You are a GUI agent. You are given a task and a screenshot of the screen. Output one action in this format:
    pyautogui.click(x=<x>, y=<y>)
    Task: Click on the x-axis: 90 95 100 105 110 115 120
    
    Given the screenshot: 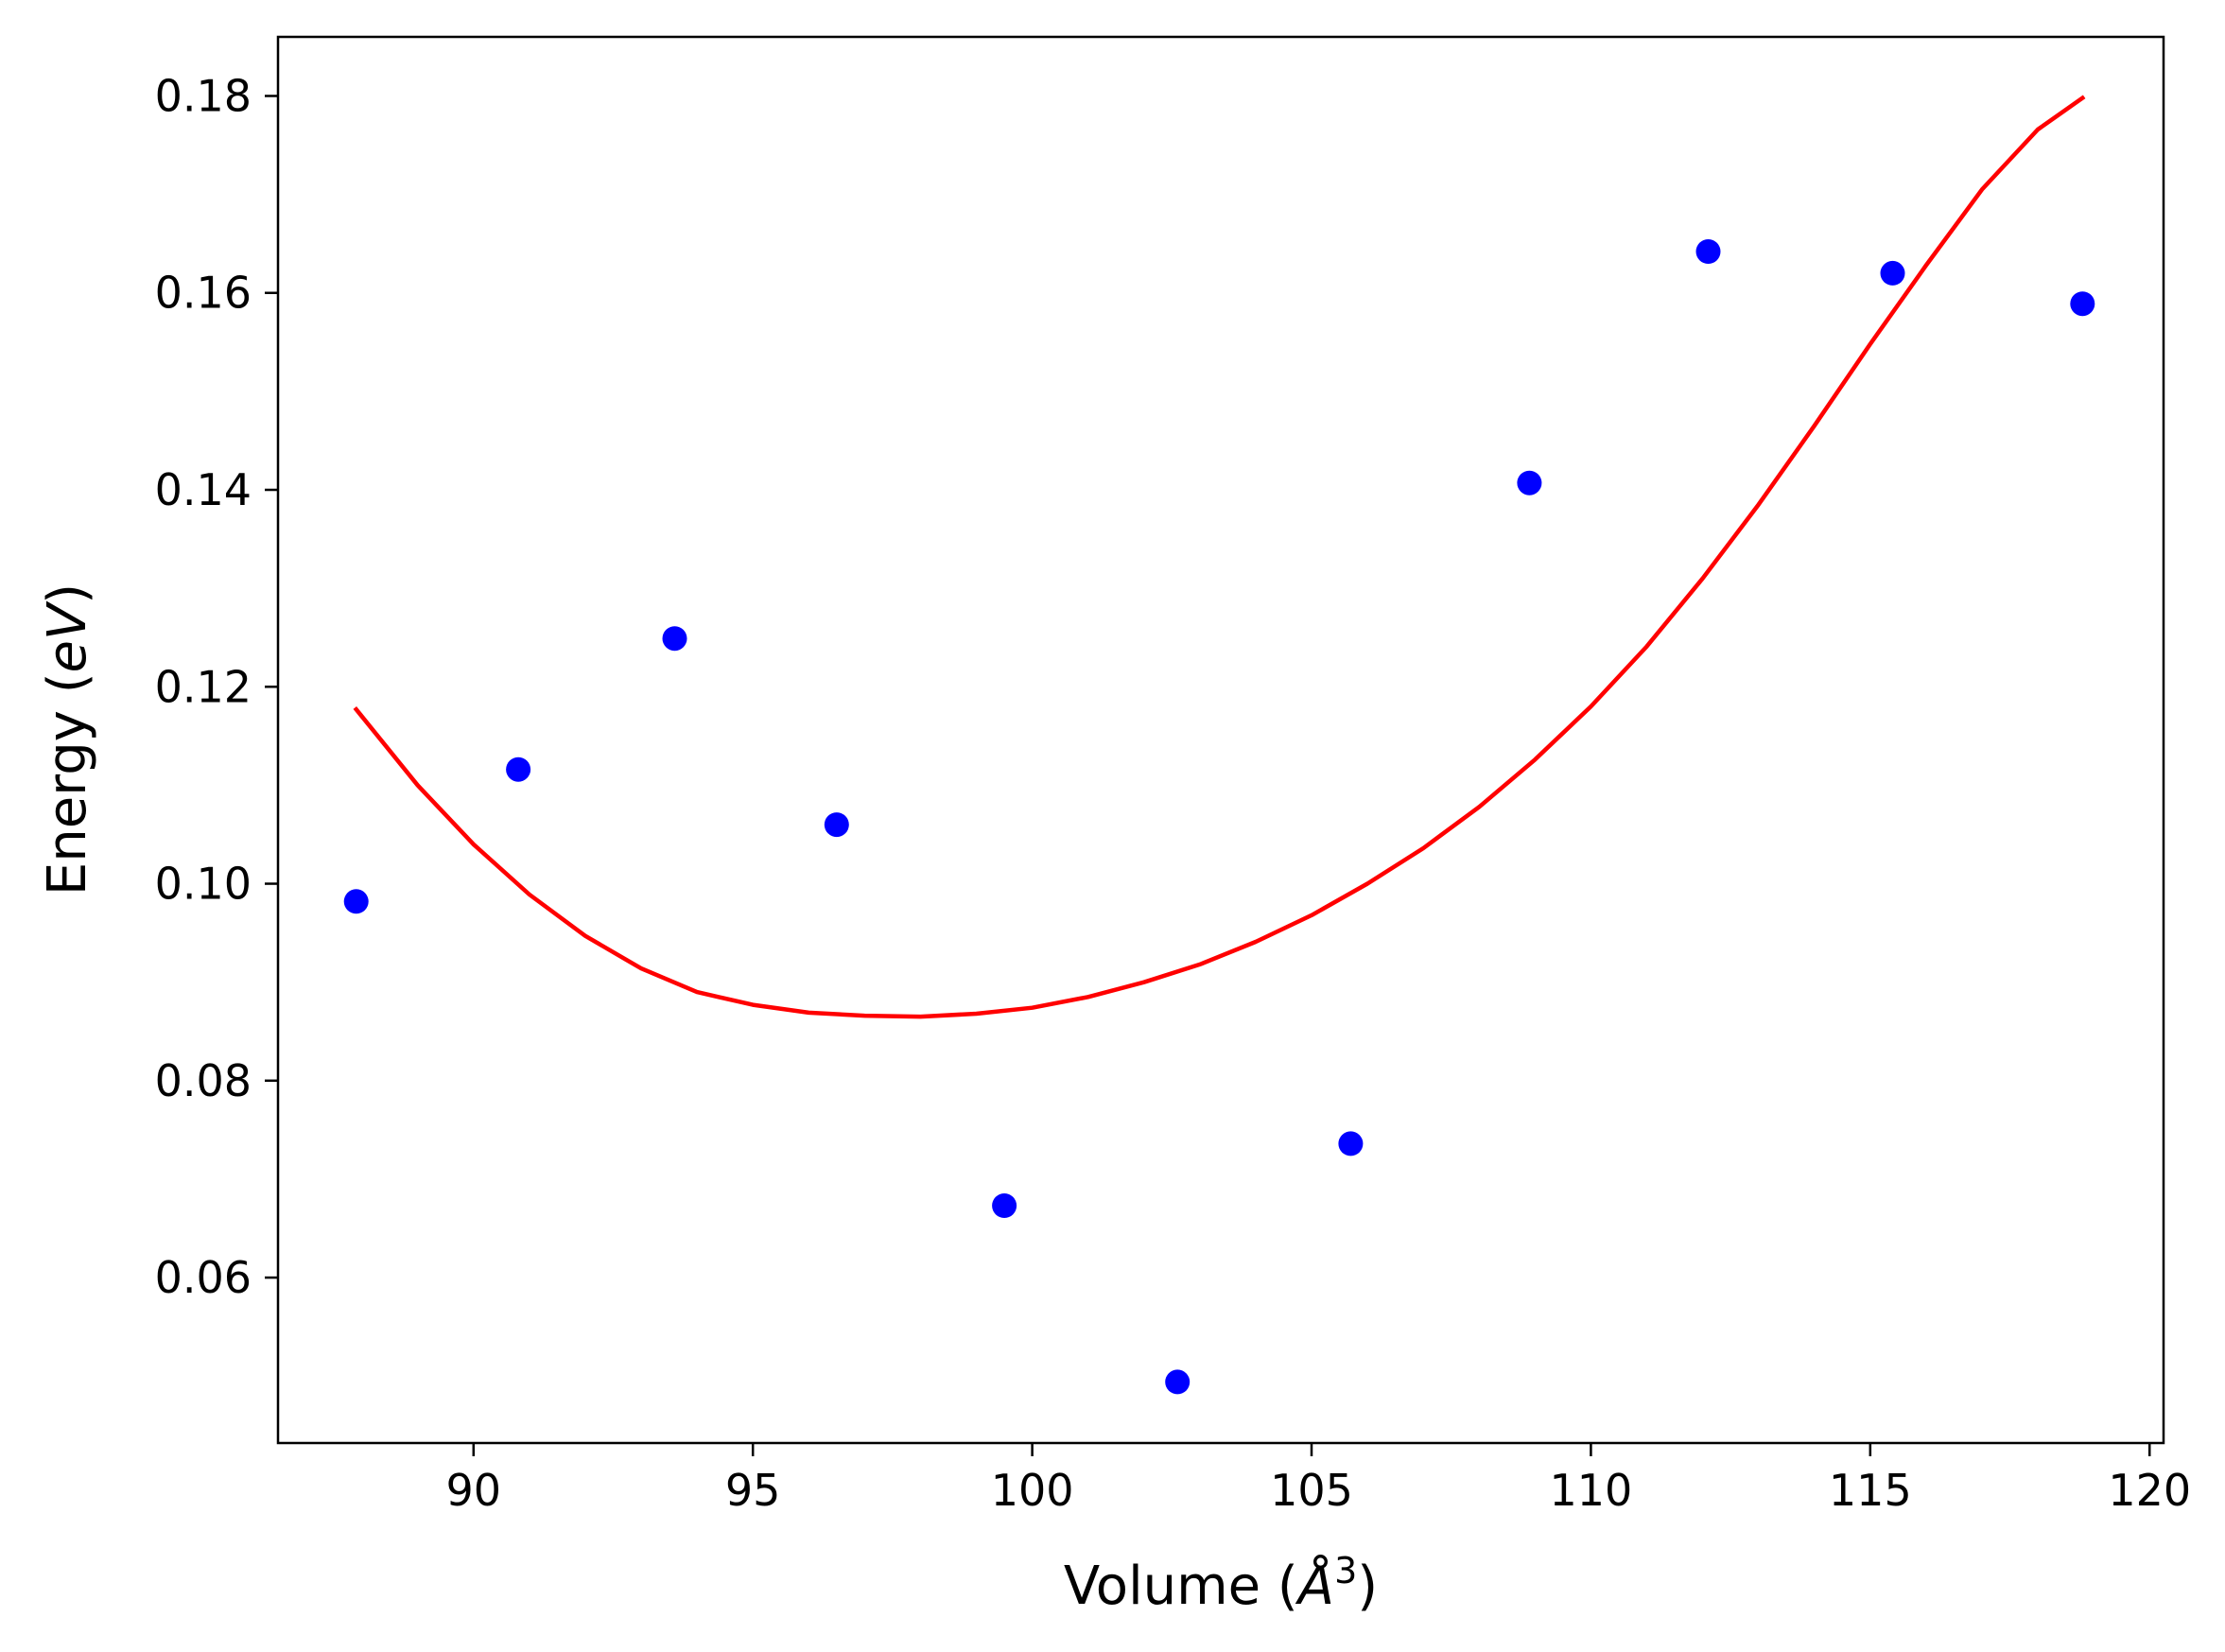 What is the action you would take?
    pyautogui.click(x=1318, y=1479)
    